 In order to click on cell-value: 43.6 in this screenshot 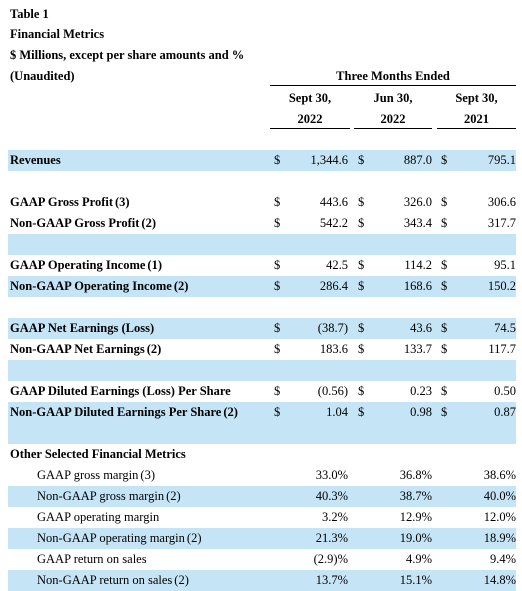, I will do `click(421, 328)`.